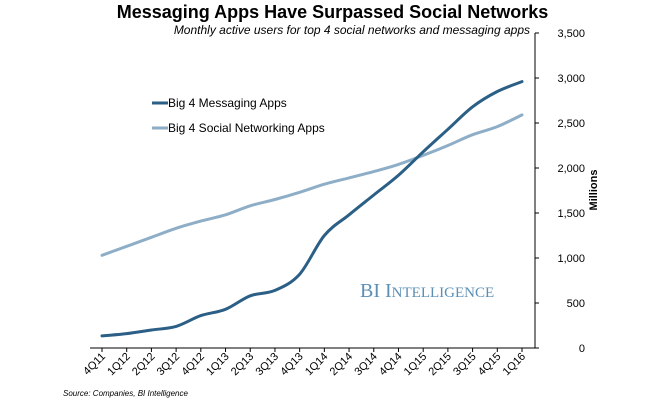 The width and height of the screenshot is (665, 400). Describe the element at coordinates (571, 214) in the screenshot. I see `y-tick-label: 1,500` at that location.